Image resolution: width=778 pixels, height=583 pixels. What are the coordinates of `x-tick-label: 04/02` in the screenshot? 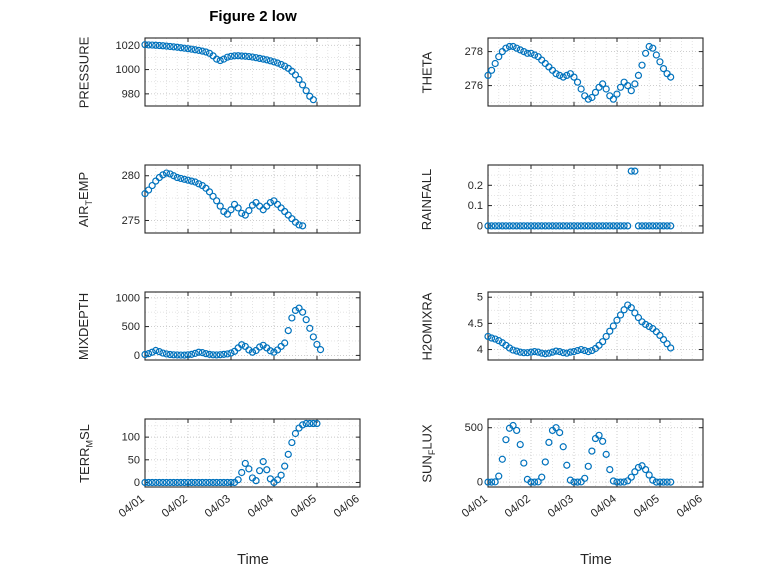 It's located at (175, 506).